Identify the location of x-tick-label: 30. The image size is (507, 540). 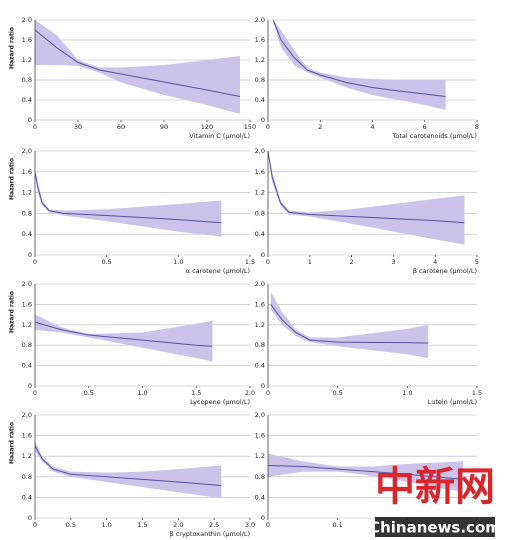
(78, 127).